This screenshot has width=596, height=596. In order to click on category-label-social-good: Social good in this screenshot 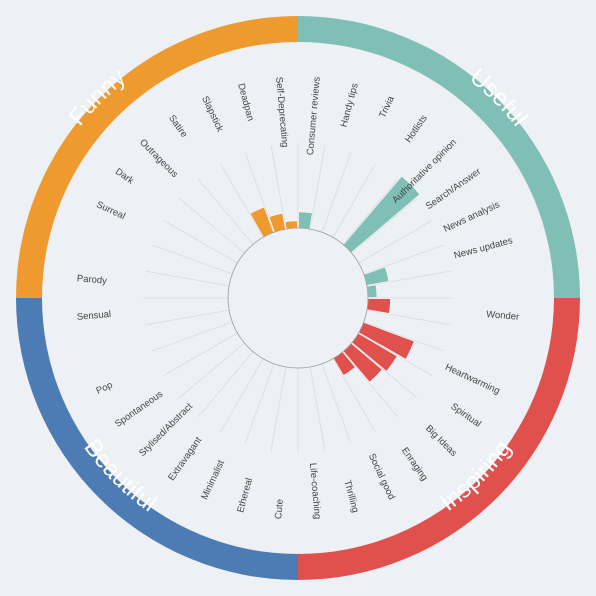, I will do `click(381, 477)`.